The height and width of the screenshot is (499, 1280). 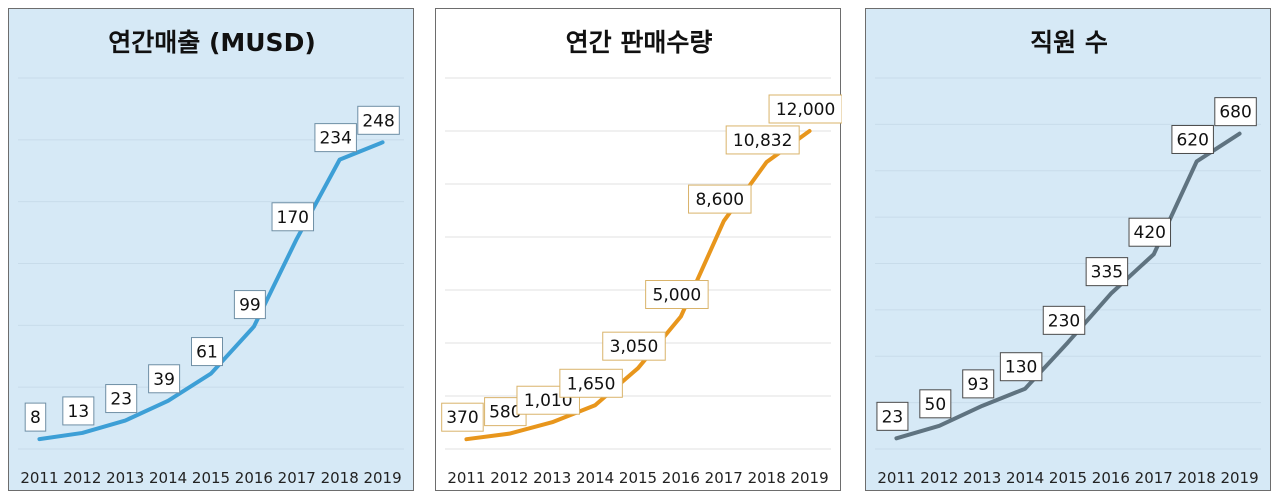 I want to click on x-tick-label: 2018, so click(x=767, y=478).